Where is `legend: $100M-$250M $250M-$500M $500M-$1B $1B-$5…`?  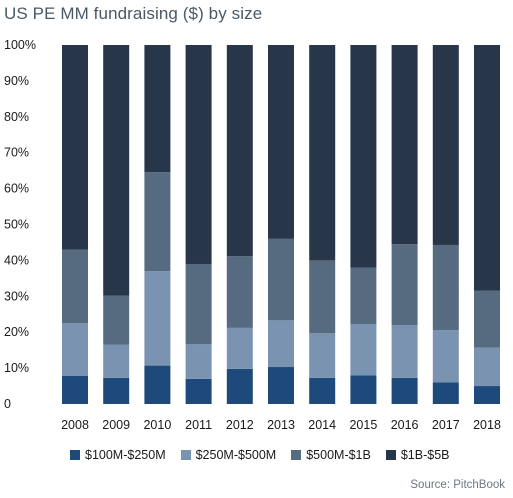 legend: $100M-$250M $250M-$500M $500M-$1B $1B-$5… is located at coordinates (260, 455).